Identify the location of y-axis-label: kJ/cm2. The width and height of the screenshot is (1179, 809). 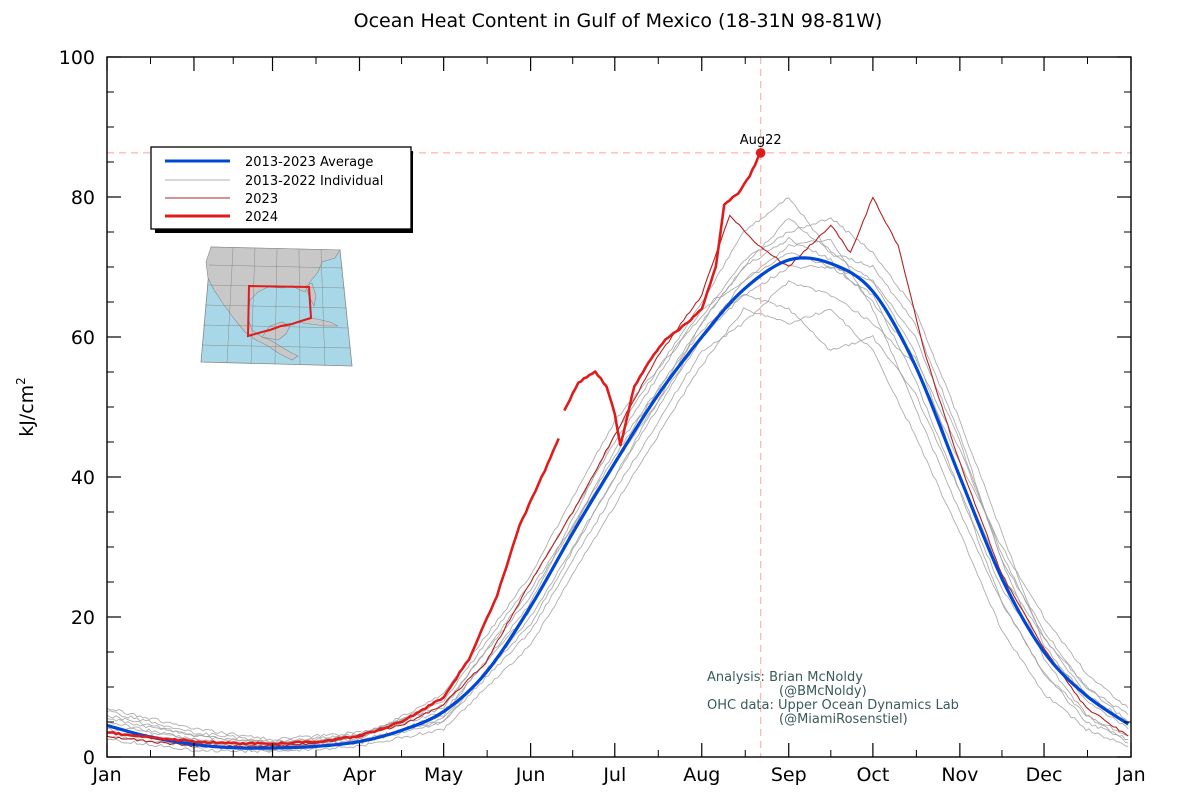
(26, 407).